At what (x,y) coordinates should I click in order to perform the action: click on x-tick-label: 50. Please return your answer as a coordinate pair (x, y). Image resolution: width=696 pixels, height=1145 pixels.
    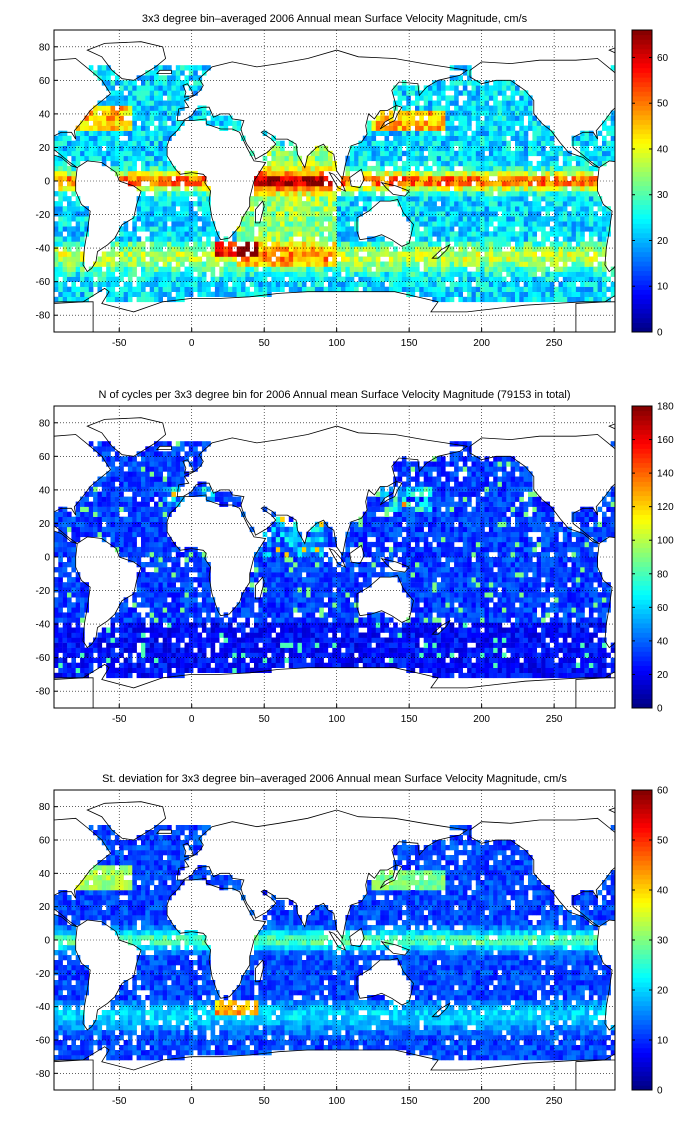
    Looking at the image, I should click on (265, 343).